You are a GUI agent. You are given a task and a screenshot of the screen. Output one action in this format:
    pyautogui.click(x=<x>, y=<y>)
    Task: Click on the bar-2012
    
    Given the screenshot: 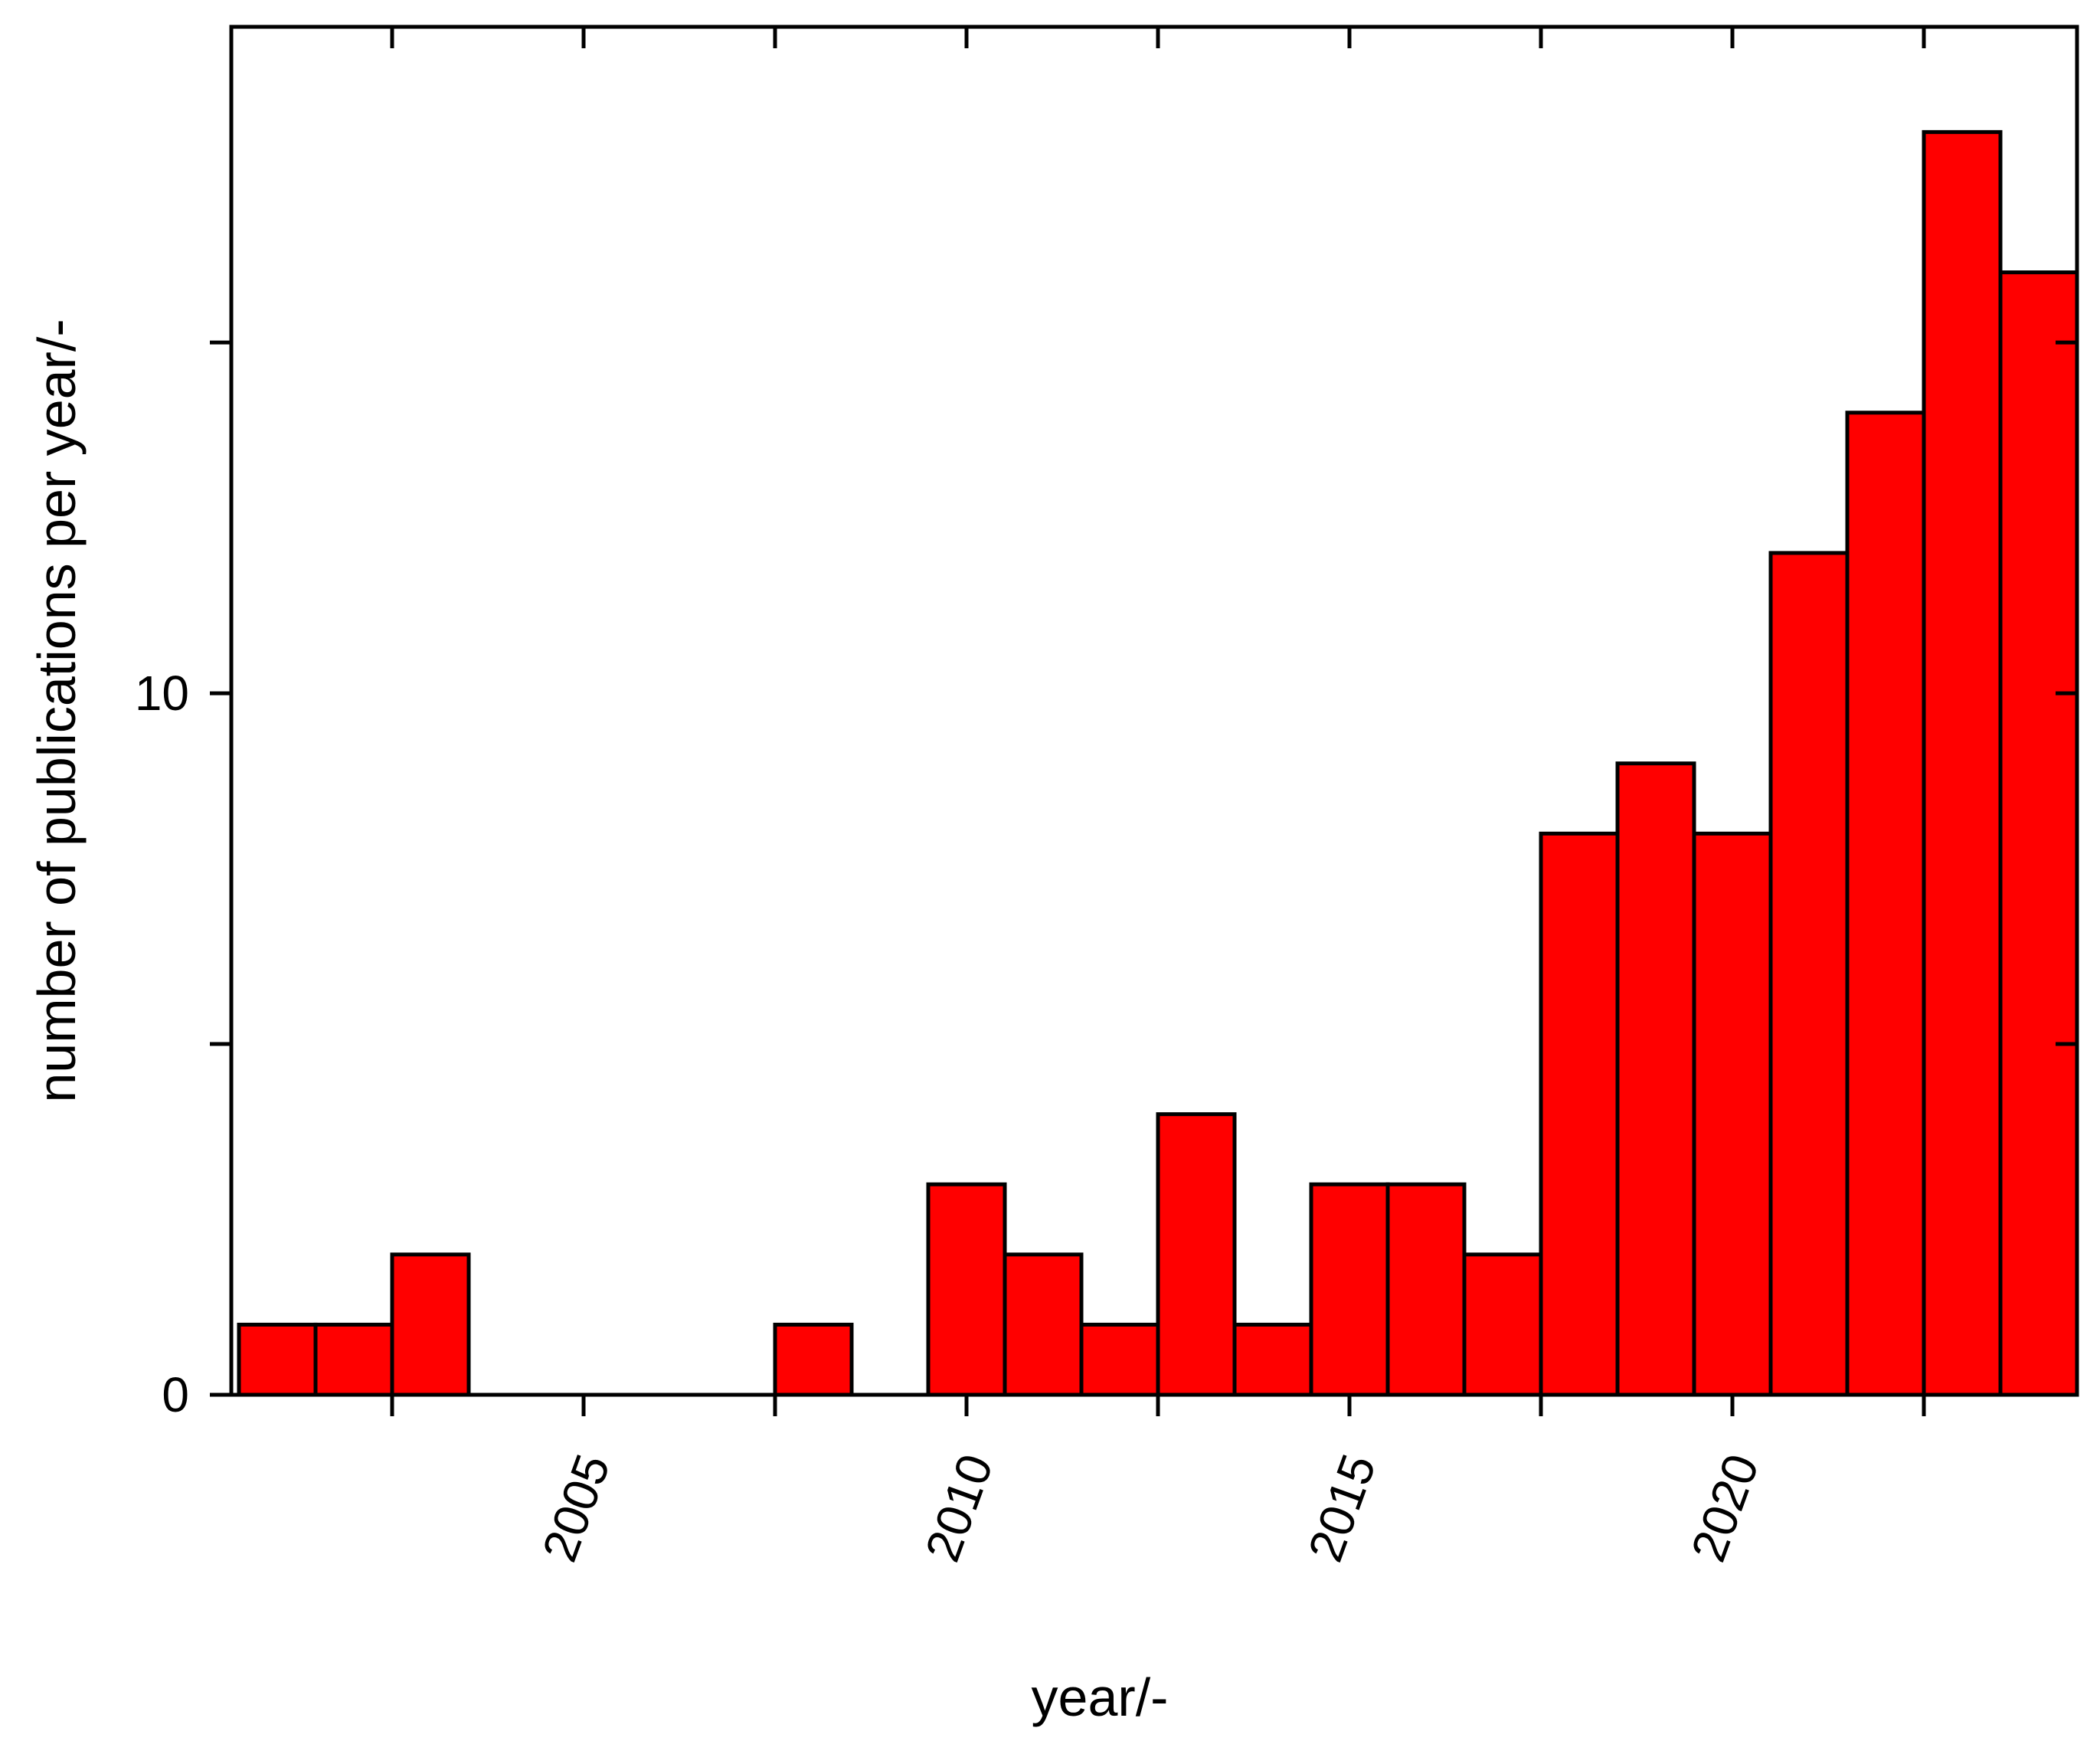 What is the action you would take?
    pyautogui.click(x=1119, y=1360)
    